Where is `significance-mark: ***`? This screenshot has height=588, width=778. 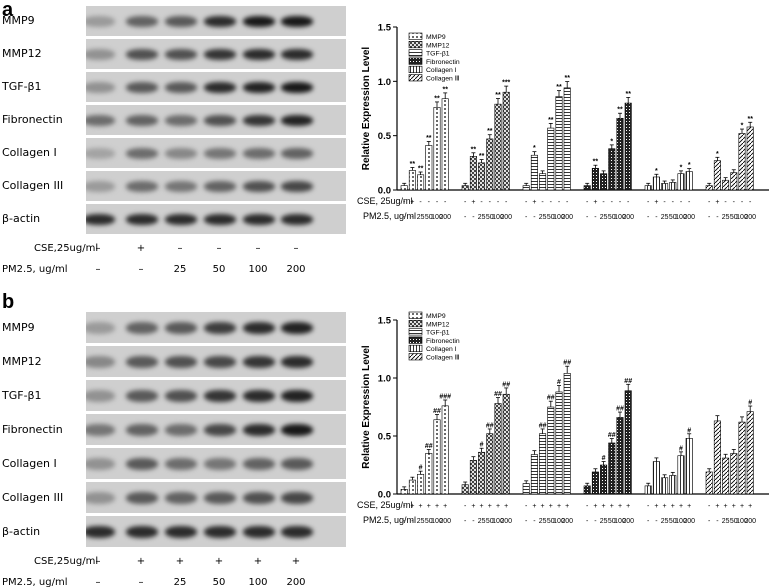 significance-mark: *** is located at coordinates (506, 83).